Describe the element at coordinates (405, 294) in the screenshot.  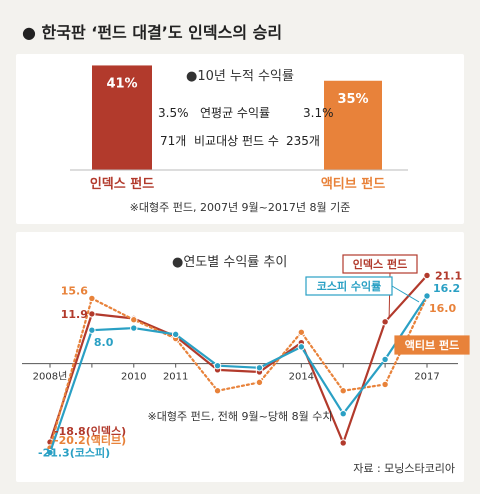
I see `legend-leader-kospi` at that location.